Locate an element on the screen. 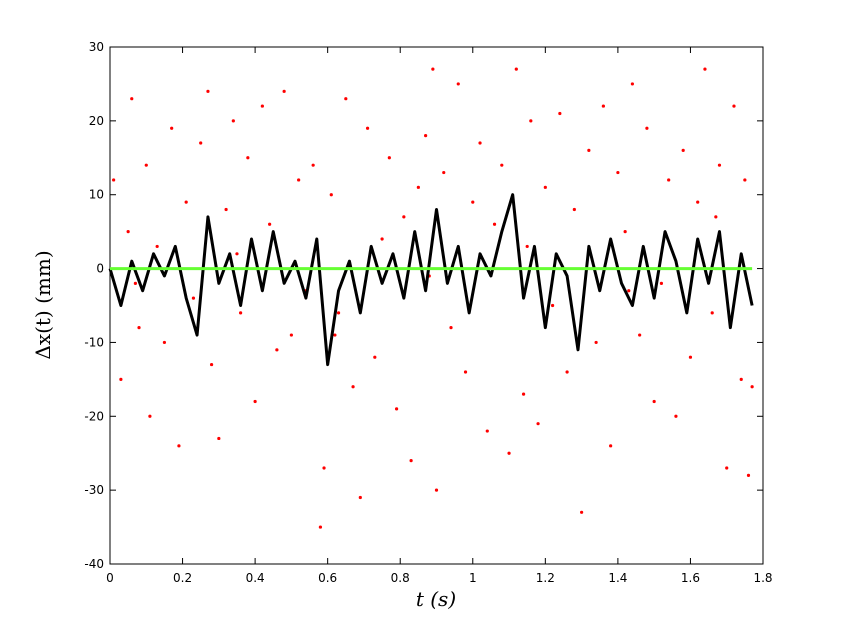 The image size is (845, 639). x-tick-label: 0.2 is located at coordinates (182, 578).